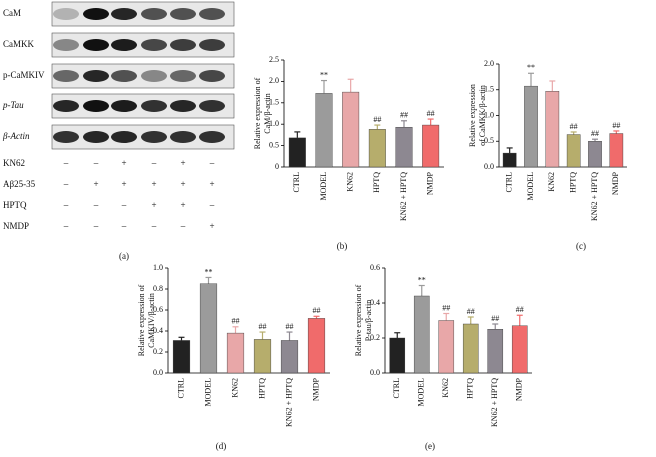  Describe the element at coordinates (368, 320) in the screenshot. I see `y-axis-label: P-tau/β-actin` at that location.